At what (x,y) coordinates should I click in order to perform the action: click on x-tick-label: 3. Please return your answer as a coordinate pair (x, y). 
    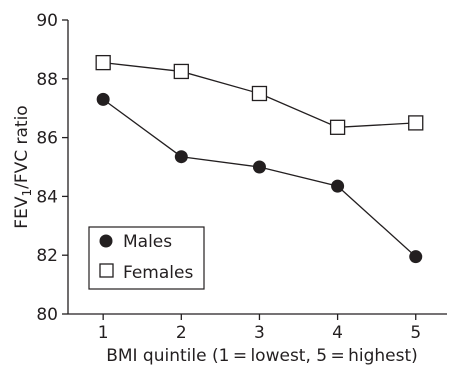
    Looking at the image, I should click on (259, 333).